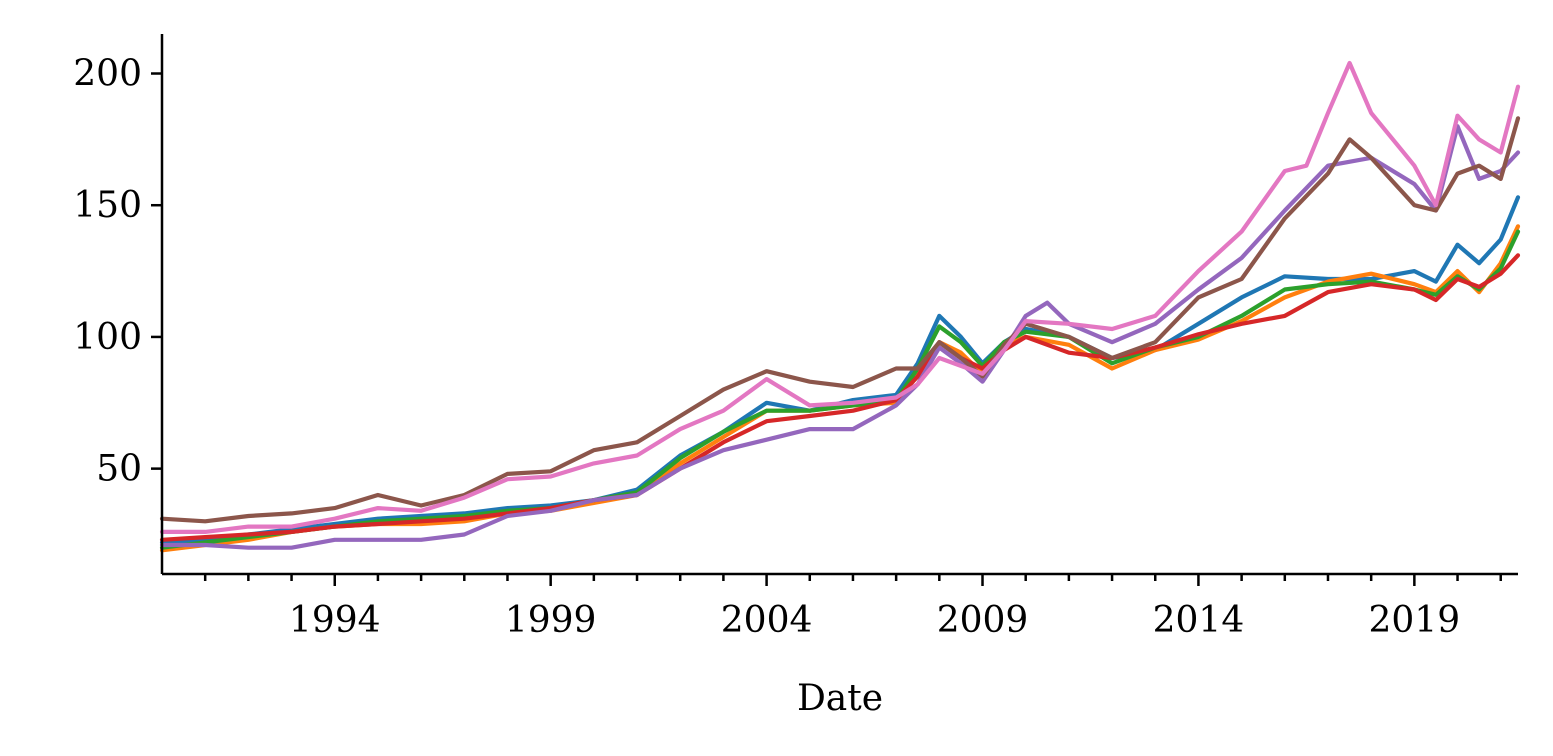 This screenshot has height=756, width=1553. What do you see at coordinates (335, 620) in the screenshot?
I see `x-tick-label: 1994` at bounding box center [335, 620].